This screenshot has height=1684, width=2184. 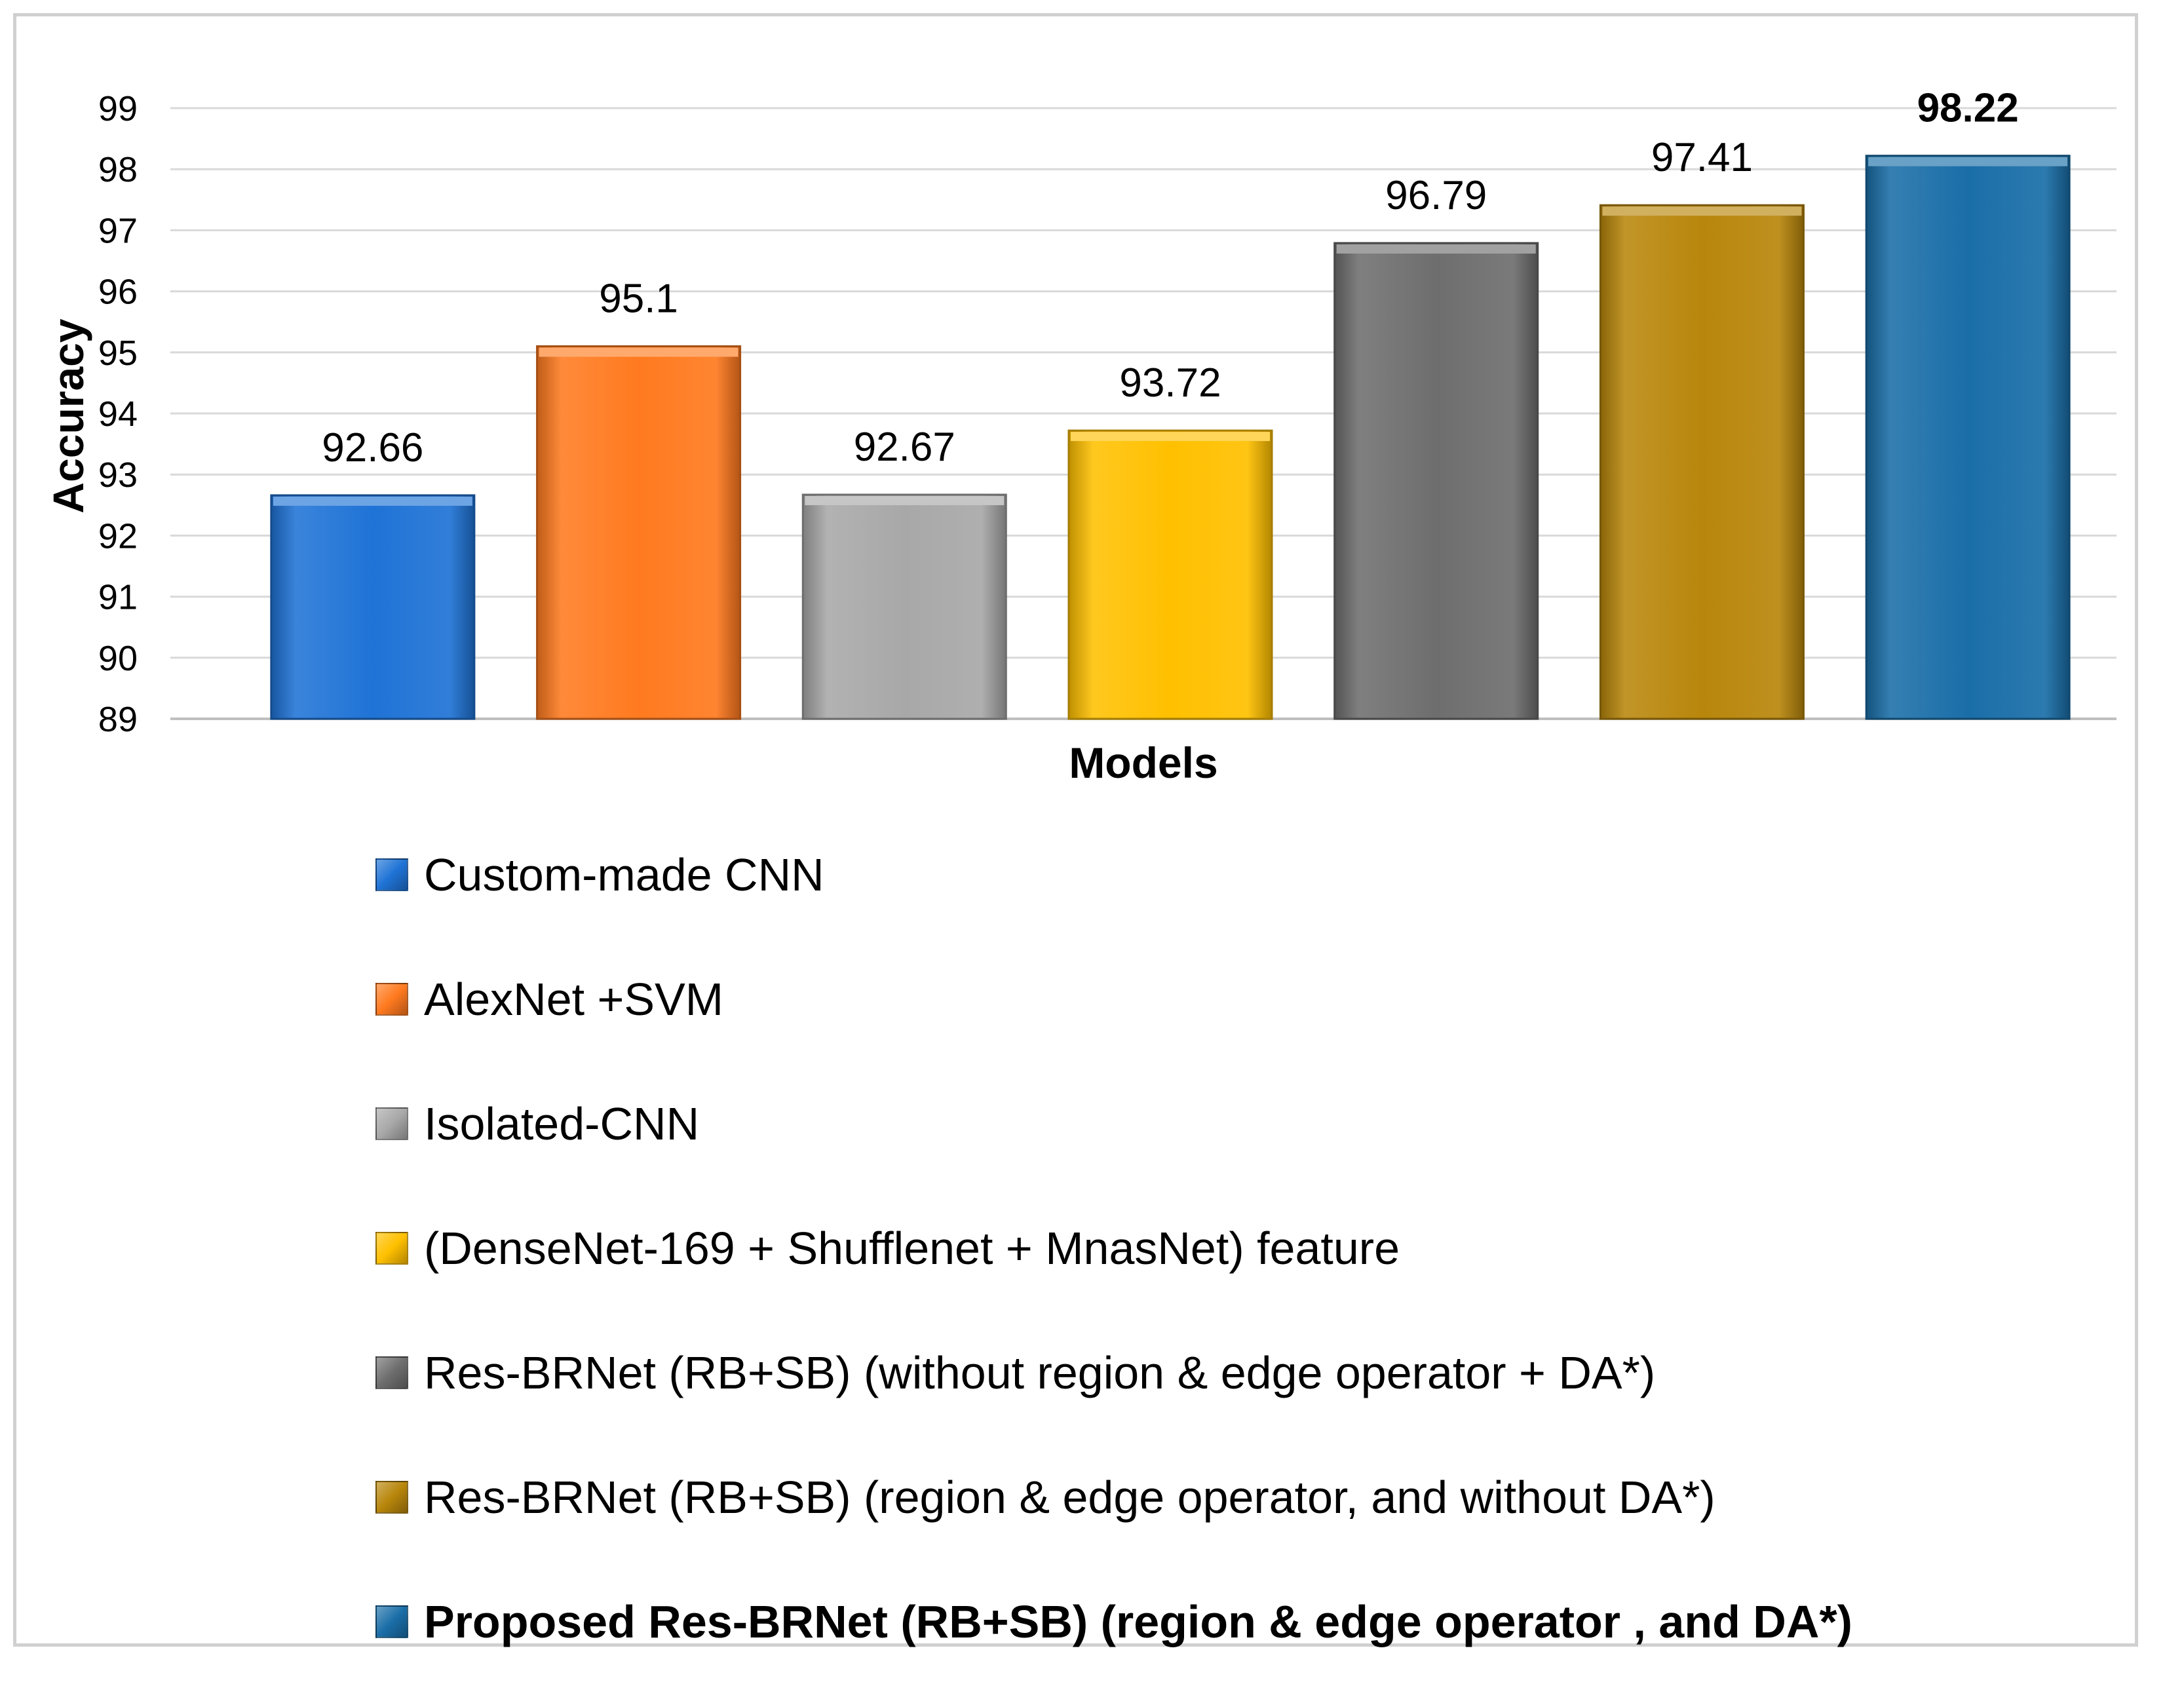 What do you see at coordinates (372, 447) in the screenshot?
I see `data-label-1: 92.66` at bounding box center [372, 447].